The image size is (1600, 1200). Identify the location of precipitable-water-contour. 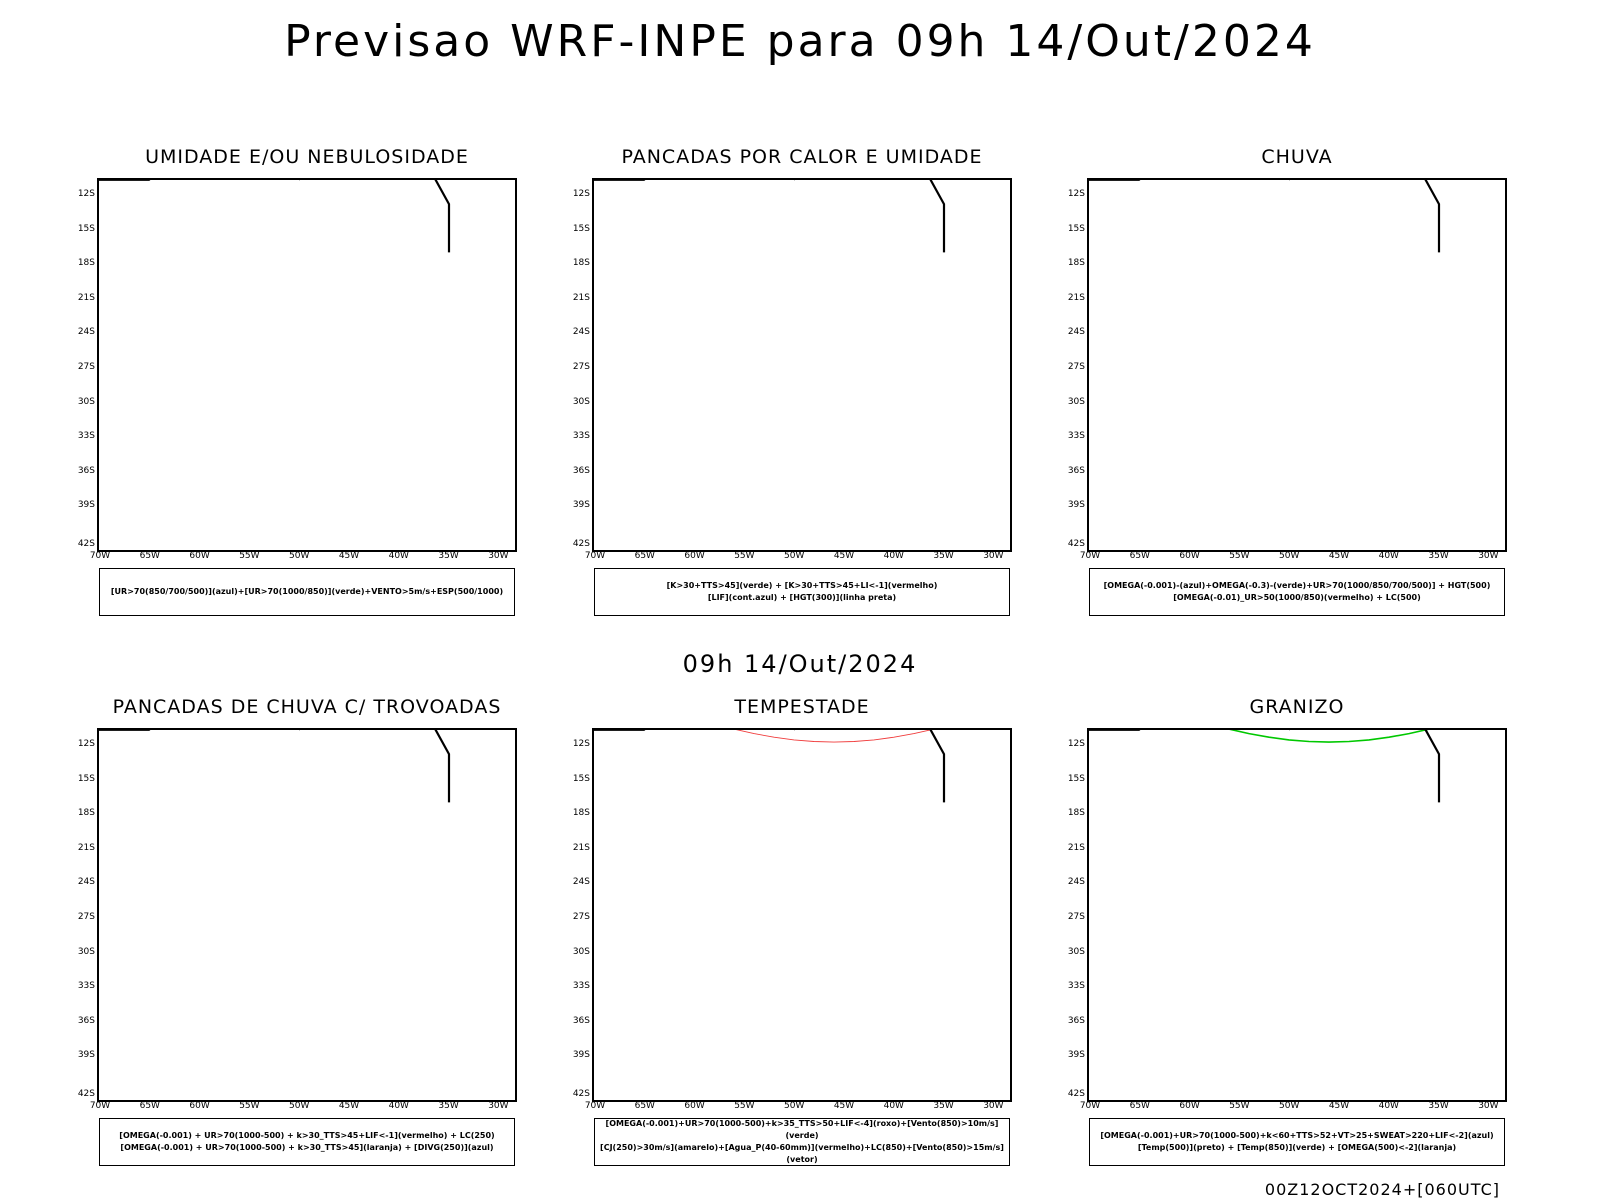
(834, 736).